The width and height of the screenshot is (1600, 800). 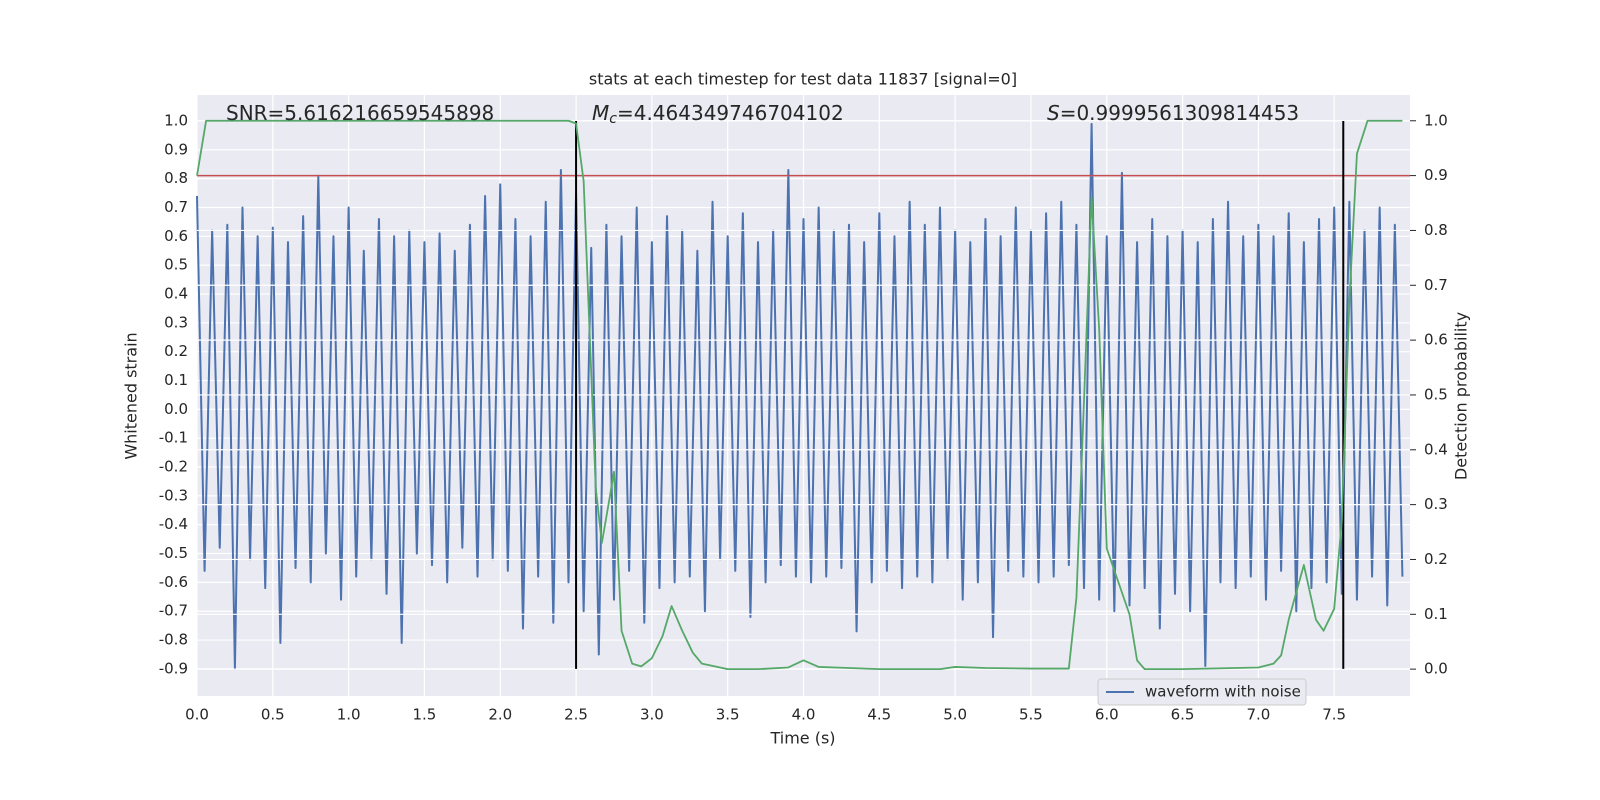 I want to click on y-tick-label: -0.7, so click(x=173, y=611).